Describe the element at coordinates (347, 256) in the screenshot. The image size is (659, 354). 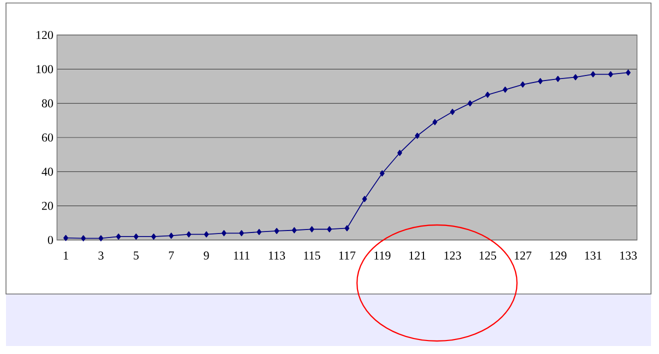
I see `x-tick-label: 117` at that location.